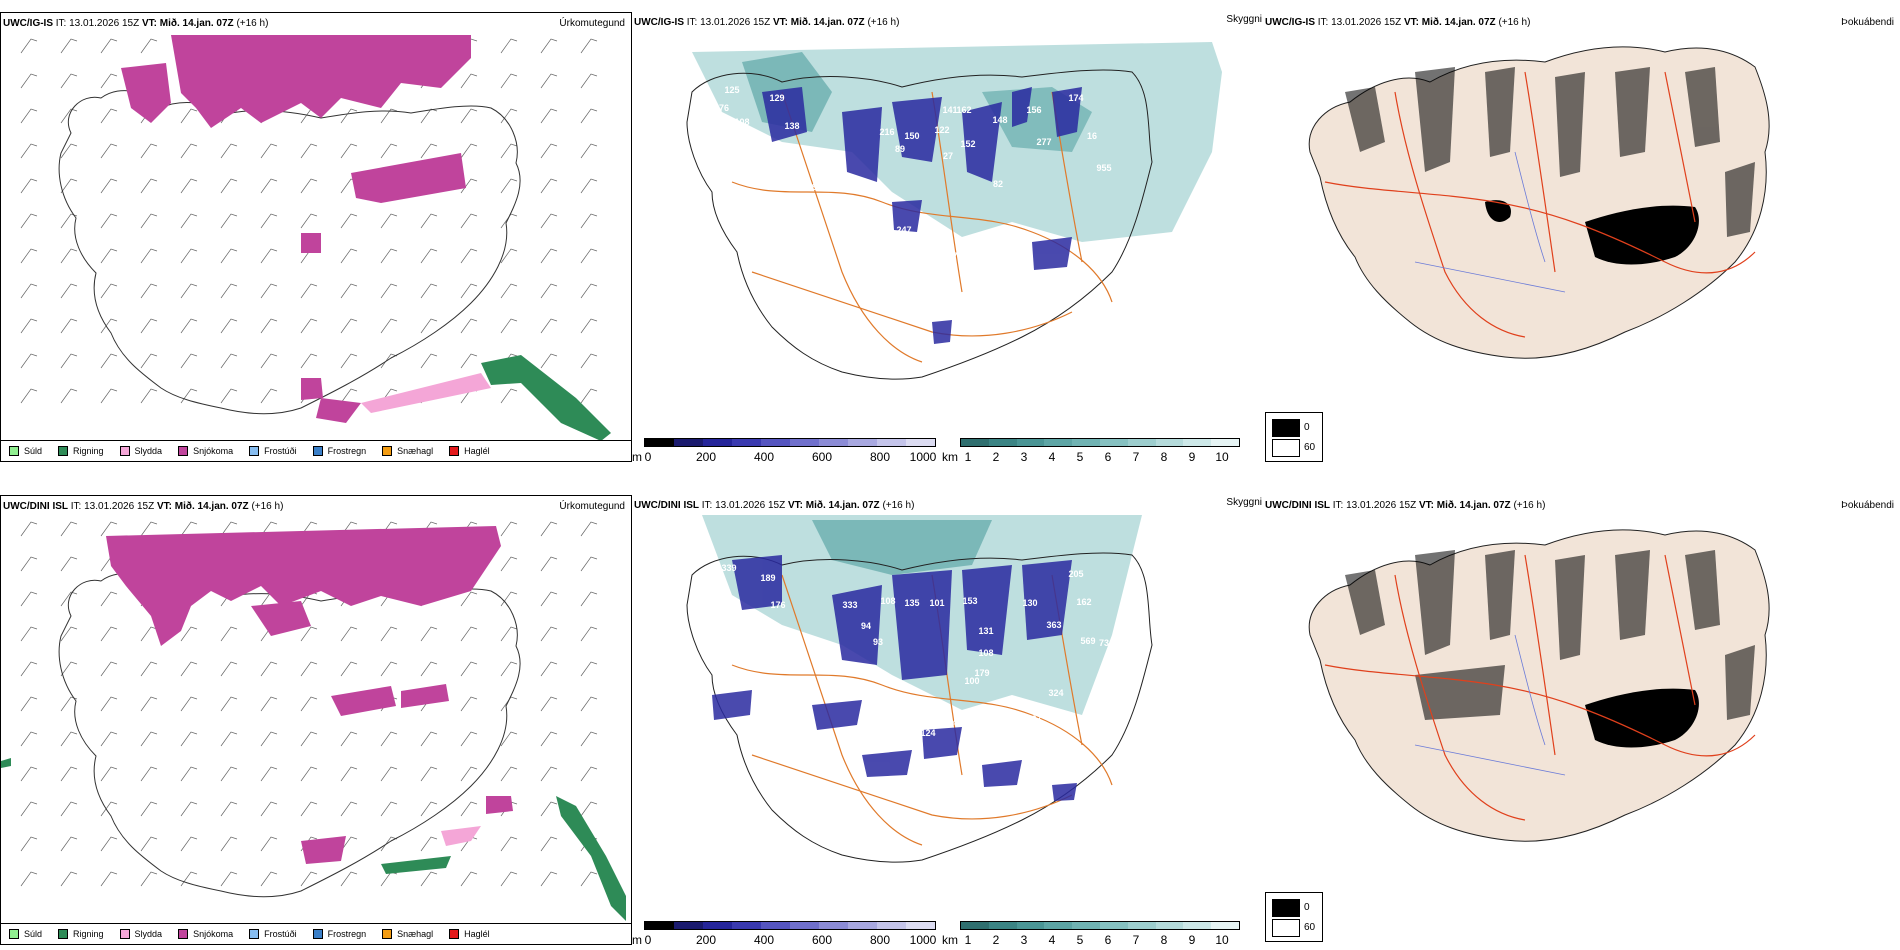 The image size is (1900, 950). Describe the element at coordinates (1104, 168) in the screenshot. I see `cloud-number: 955` at that location.